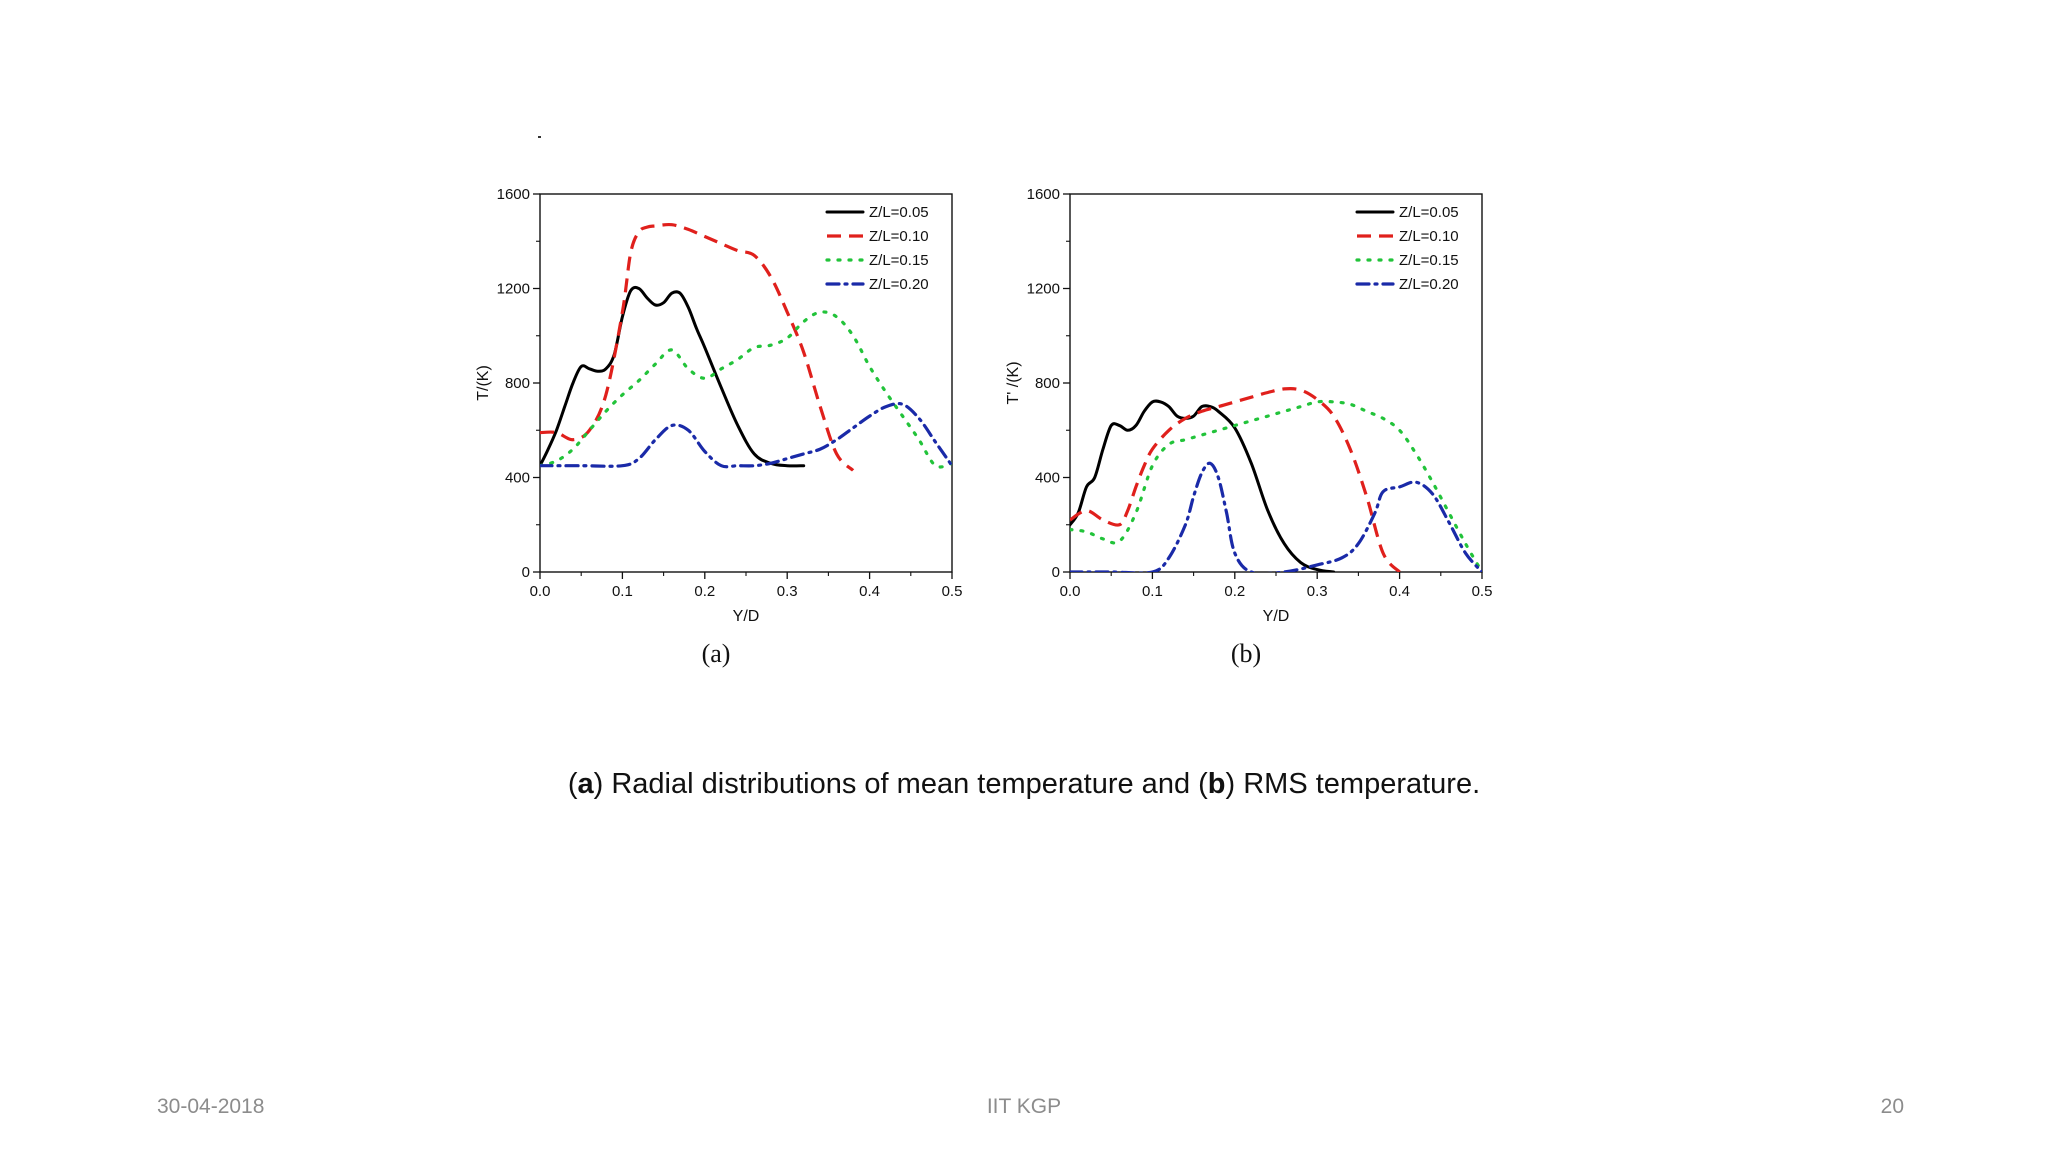  Describe the element at coordinates (1013, 382) in the screenshot. I see `y-axis-label: T' /(K)` at that location.